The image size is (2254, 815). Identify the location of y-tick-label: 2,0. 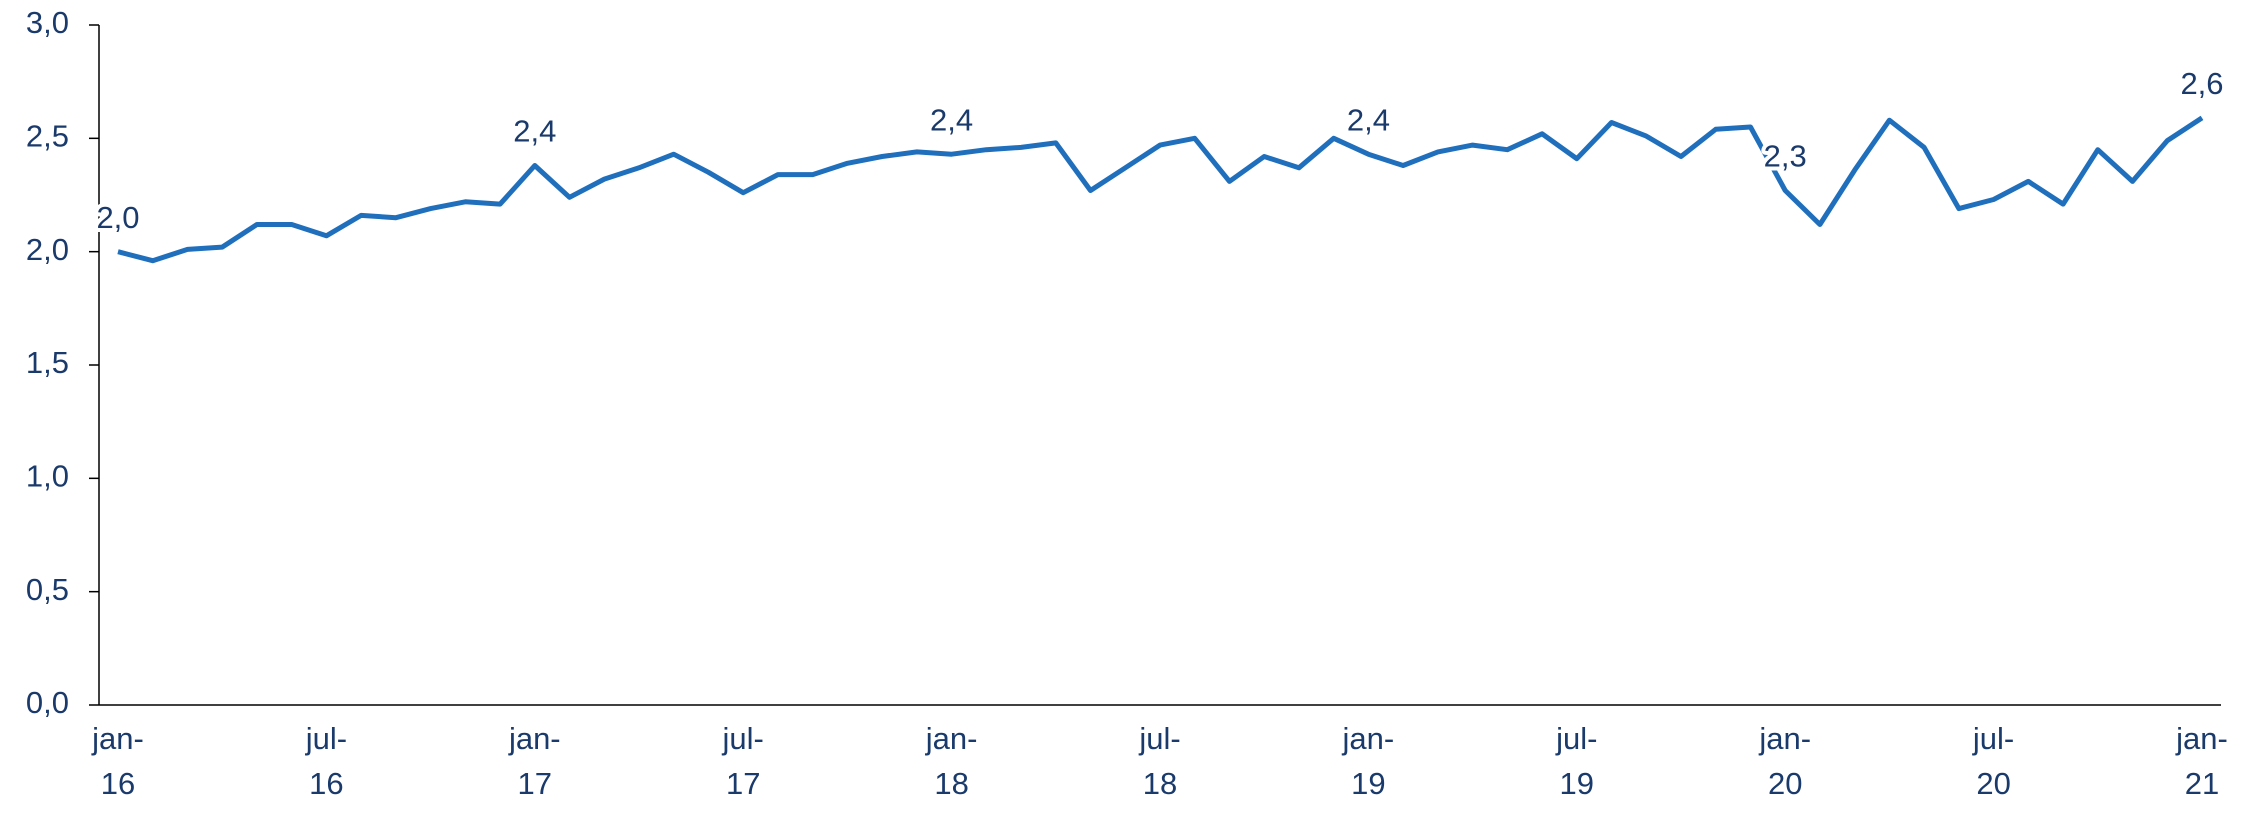
(47, 249).